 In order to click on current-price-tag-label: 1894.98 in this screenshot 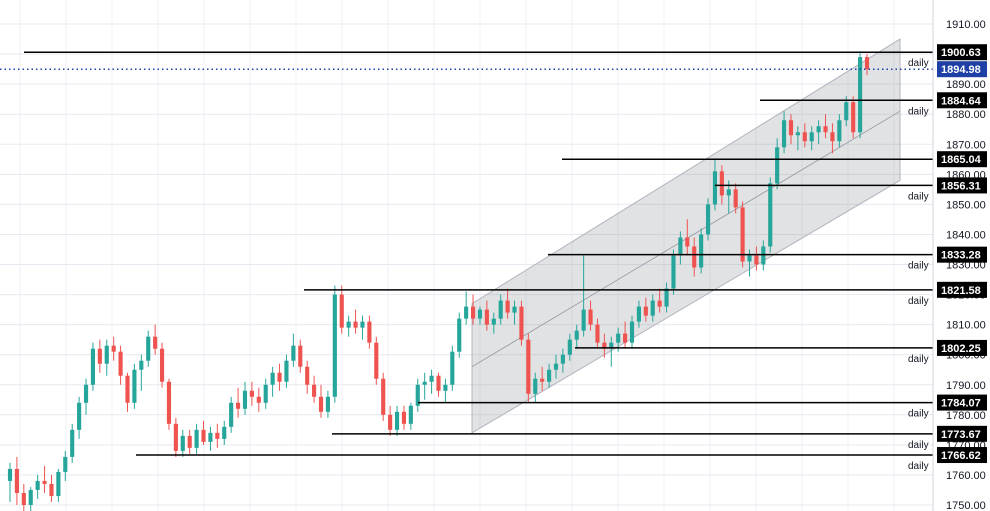, I will do `click(961, 70)`.